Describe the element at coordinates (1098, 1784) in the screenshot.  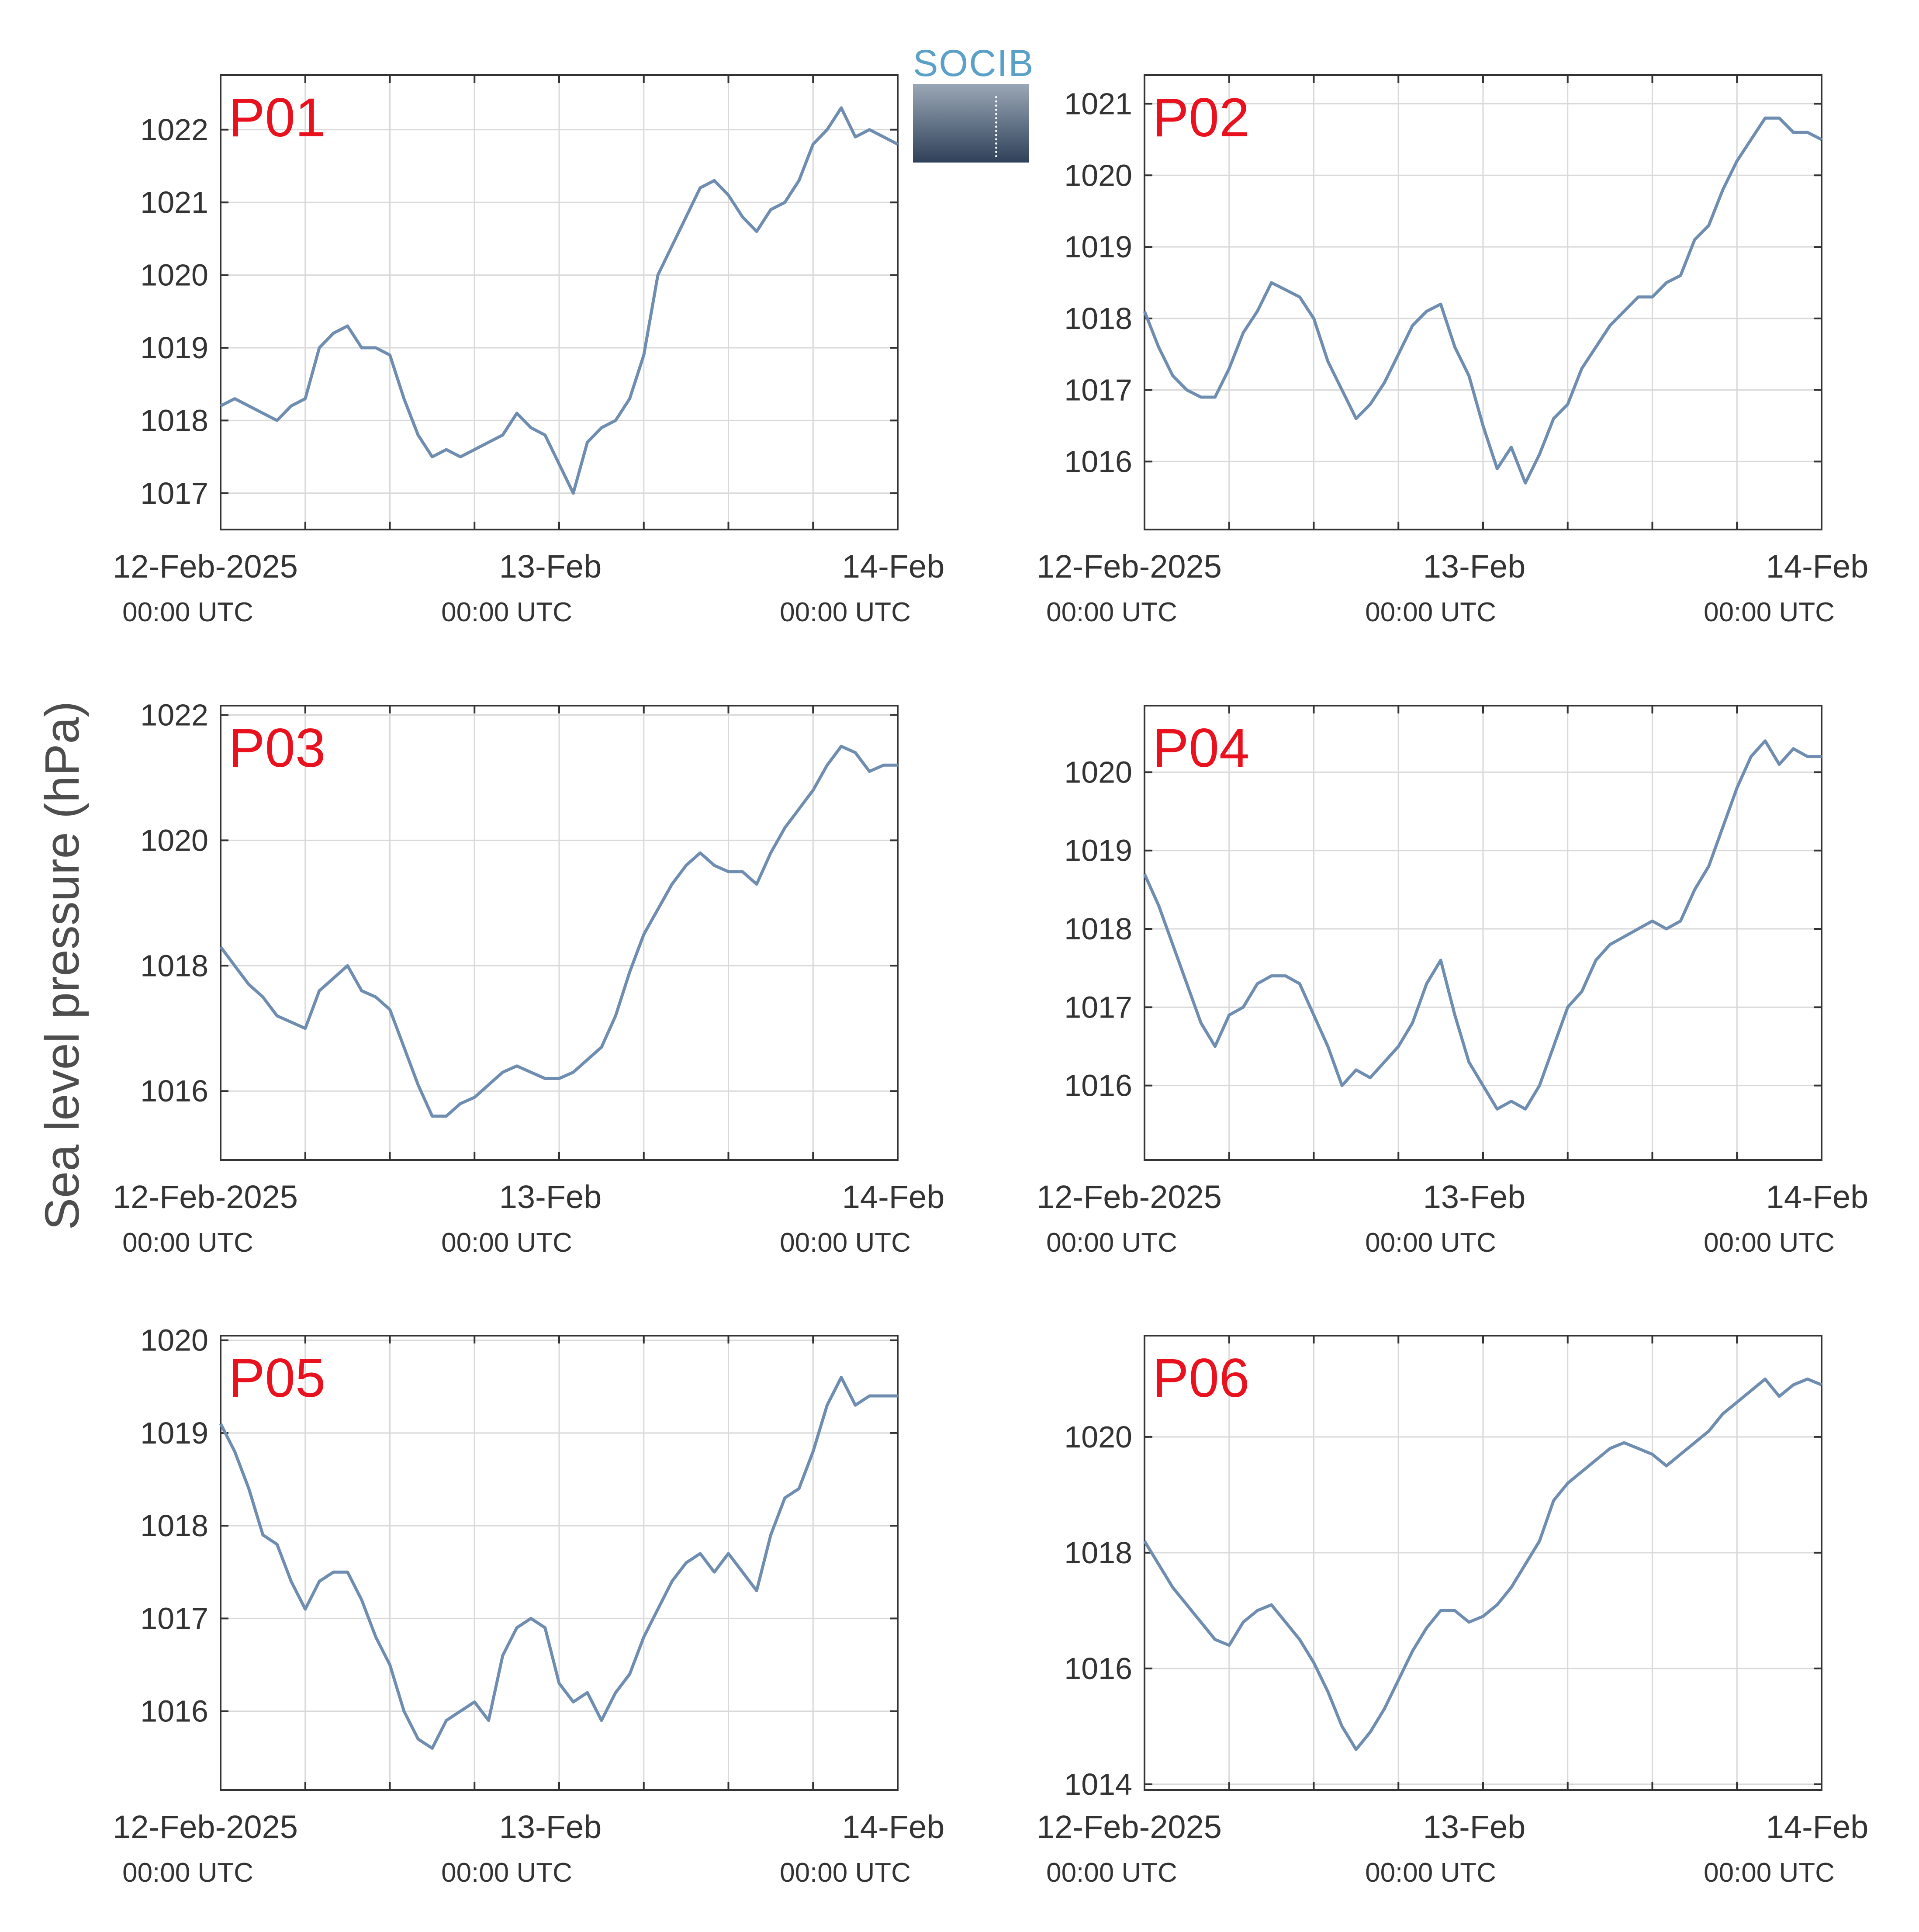
I see `y-tick-label: 1014` at that location.